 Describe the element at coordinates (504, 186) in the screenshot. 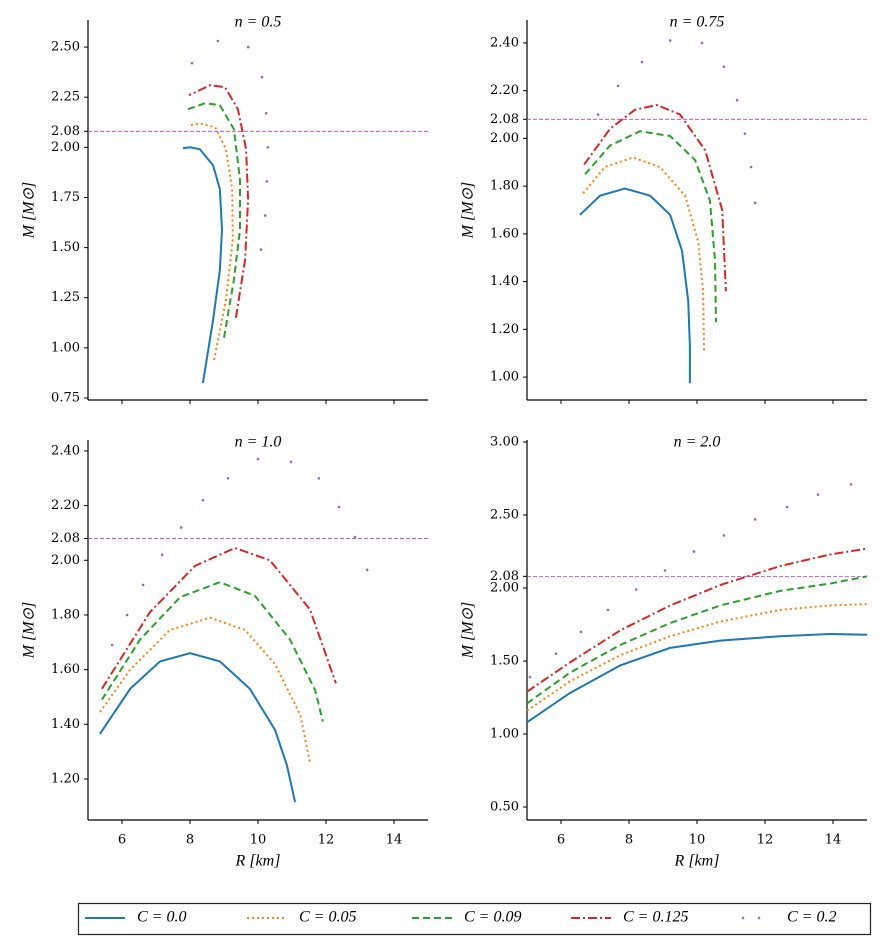

I see `y-tick-label: 1.80` at that location.